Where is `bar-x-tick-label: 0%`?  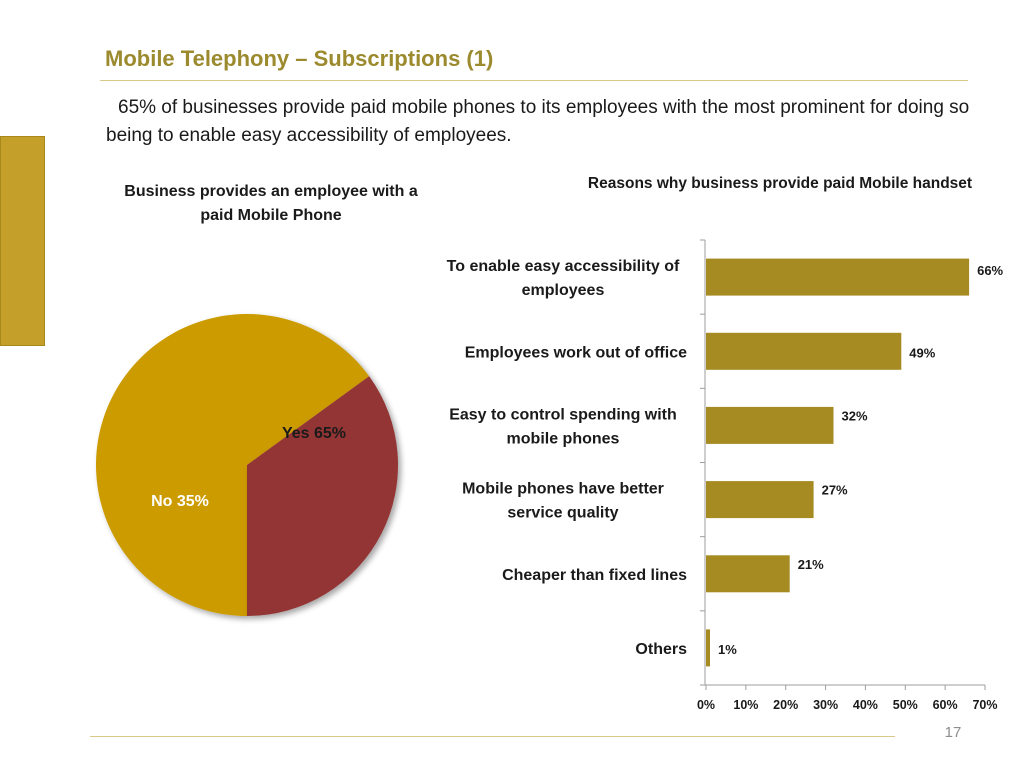 bar-x-tick-label: 0% is located at coordinates (706, 705).